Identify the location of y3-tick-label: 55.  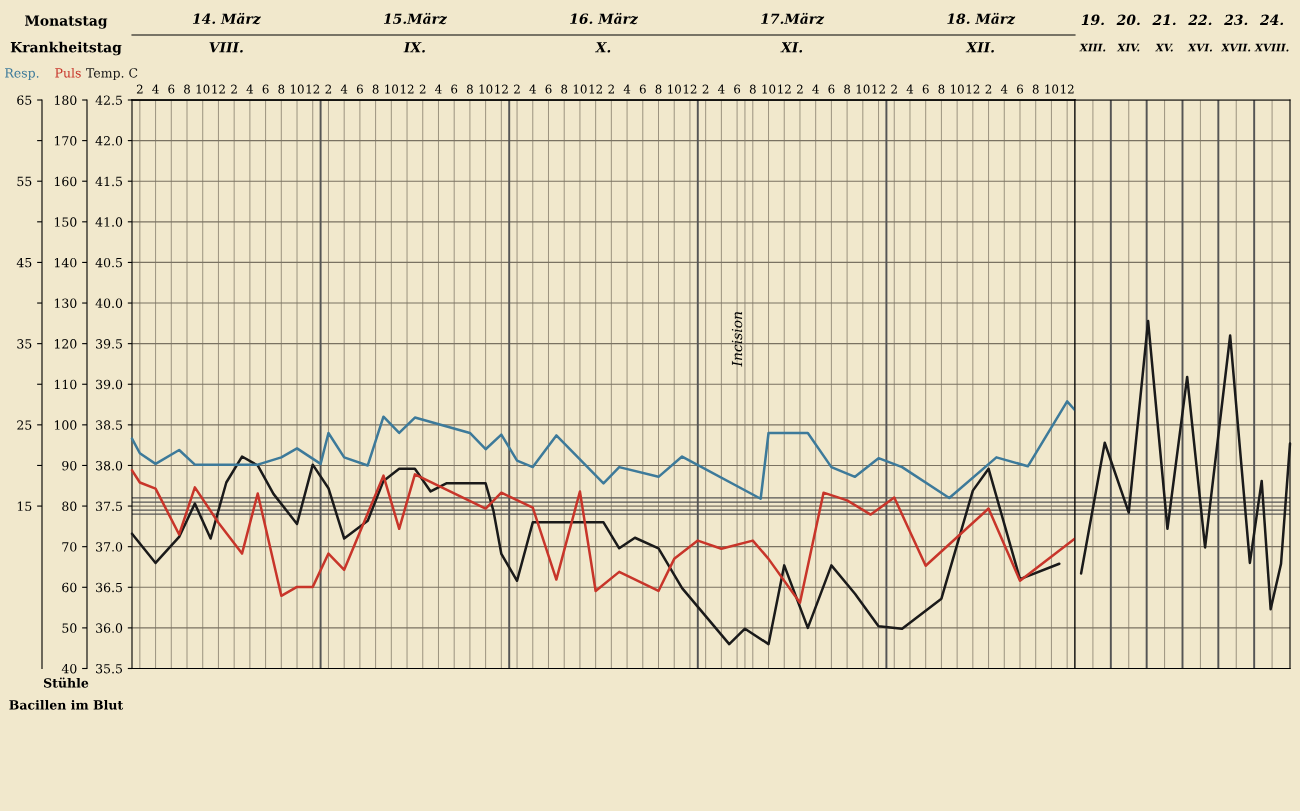
(24, 181).